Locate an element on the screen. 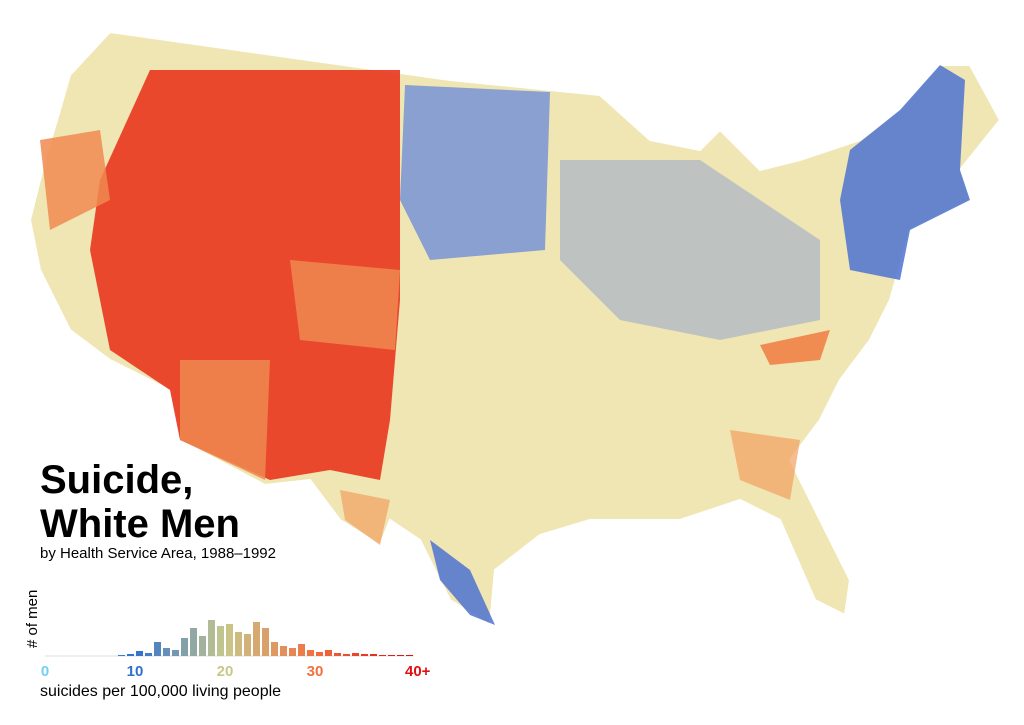 This screenshot has height=725, width=1024. region-northeast-blue is located at coordinates (905, 172).